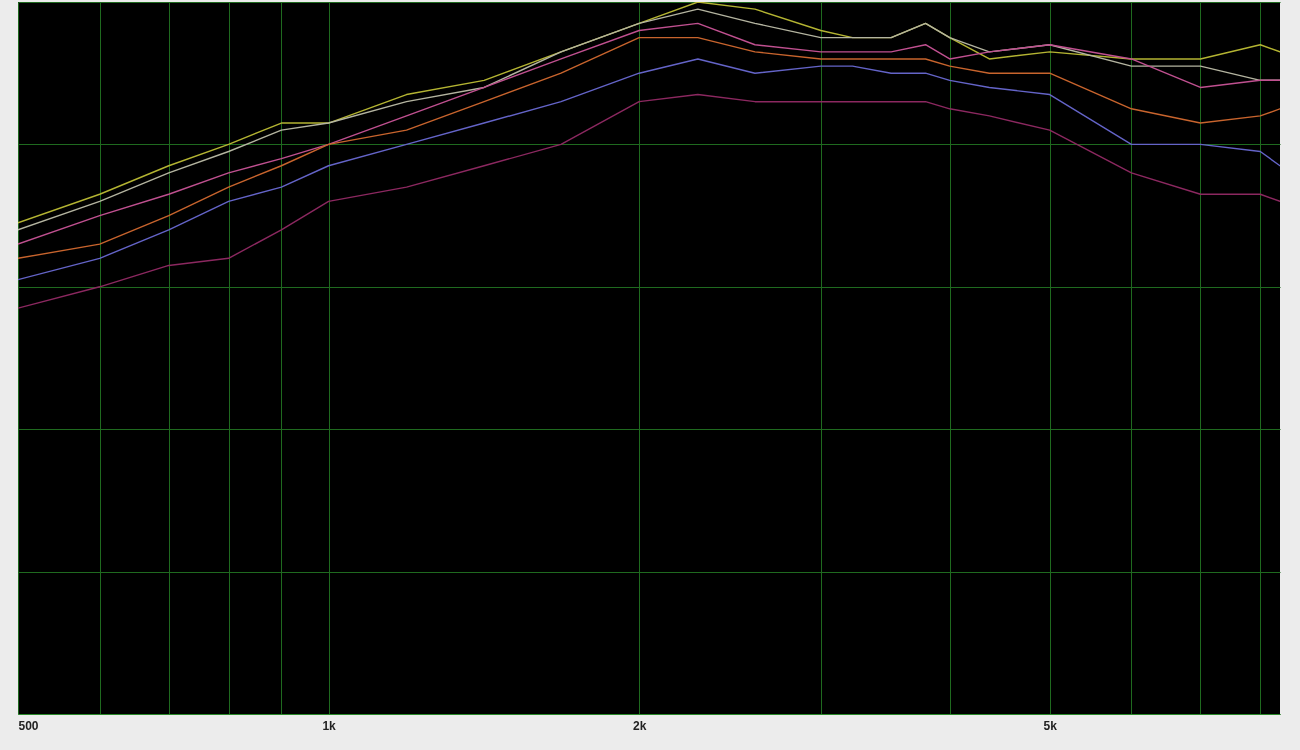 Image resolution: width=1300 pixels, height=750 pixels. Describe the element at coordinates (639, 725) in the screenshot. I see `x-tick-label: 2k` at that location.